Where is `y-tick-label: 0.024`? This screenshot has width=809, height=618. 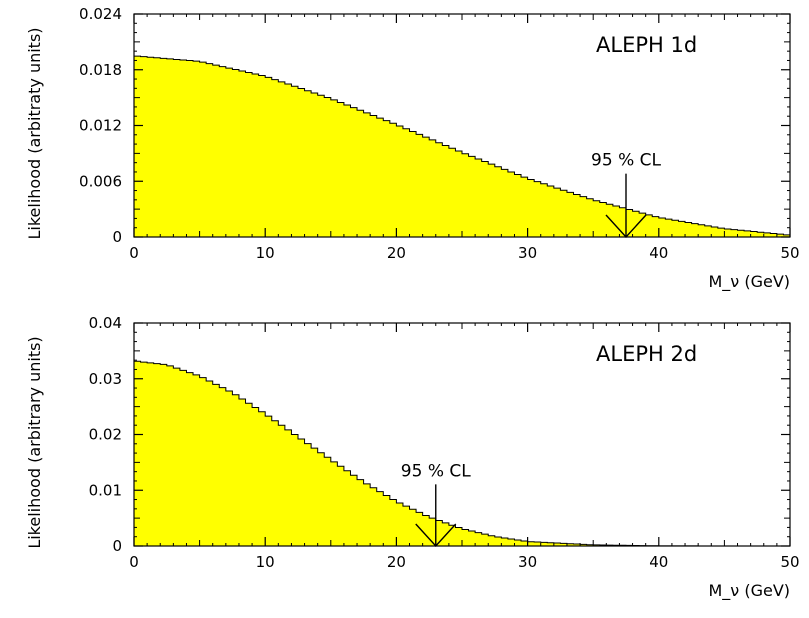 y-tick-label: 0.024 is located at coordinates (100, 14).